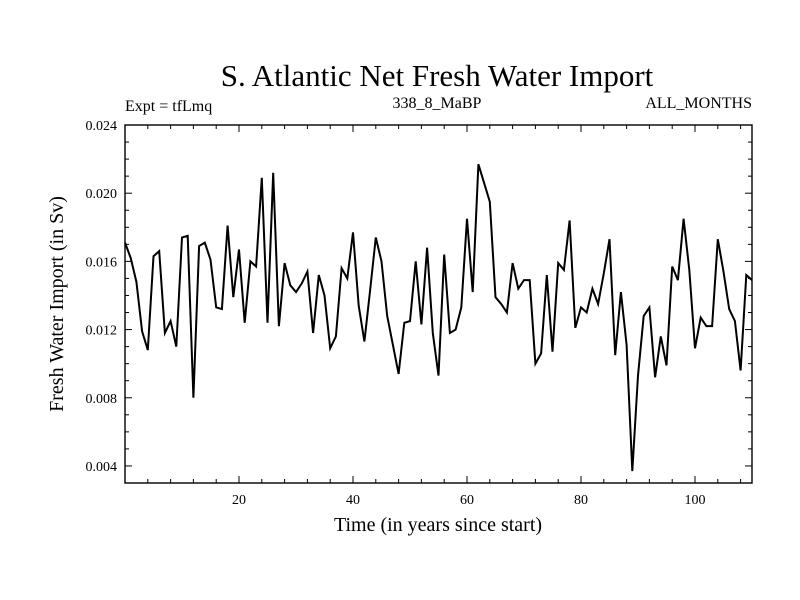  What do you see at coordinates (57, 304) in the screenshot?
I see `y-axis-label: Fresh Water Import (in Sv)` at bounding box center [57, 304].